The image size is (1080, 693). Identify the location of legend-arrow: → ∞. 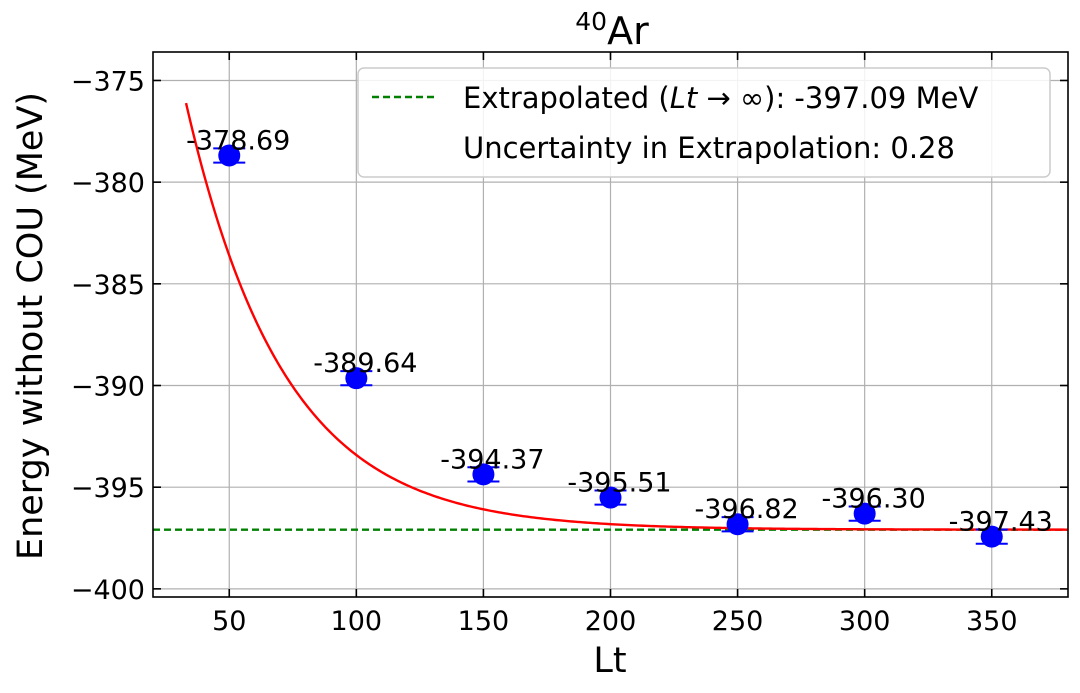
(730, 98).